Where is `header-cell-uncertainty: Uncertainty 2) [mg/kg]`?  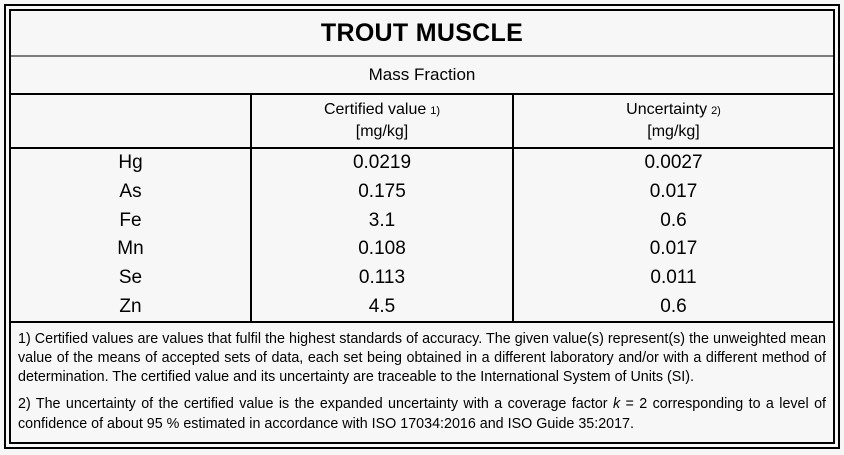 header-cell-uncertainty: Uncertainty 2) [mg/kg] is located at coordinates (672, 121).